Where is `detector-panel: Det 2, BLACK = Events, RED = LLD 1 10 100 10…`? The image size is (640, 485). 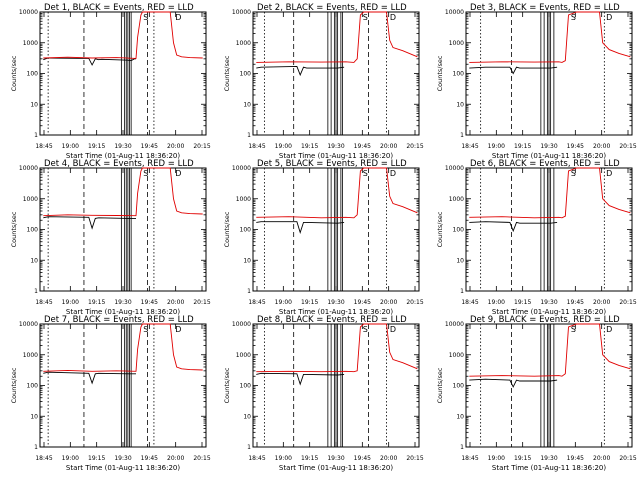
detector-panel: Det 2, BLACK = Events, RED = LLD 1 10 100 10… is located at coordinates (323, 81).